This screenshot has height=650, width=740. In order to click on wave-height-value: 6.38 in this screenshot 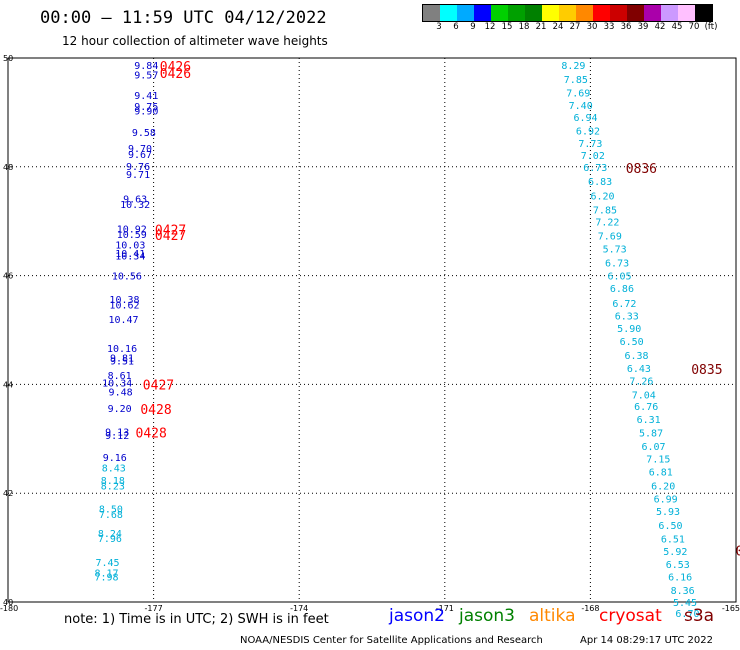, I will do `click(636, 356)`.